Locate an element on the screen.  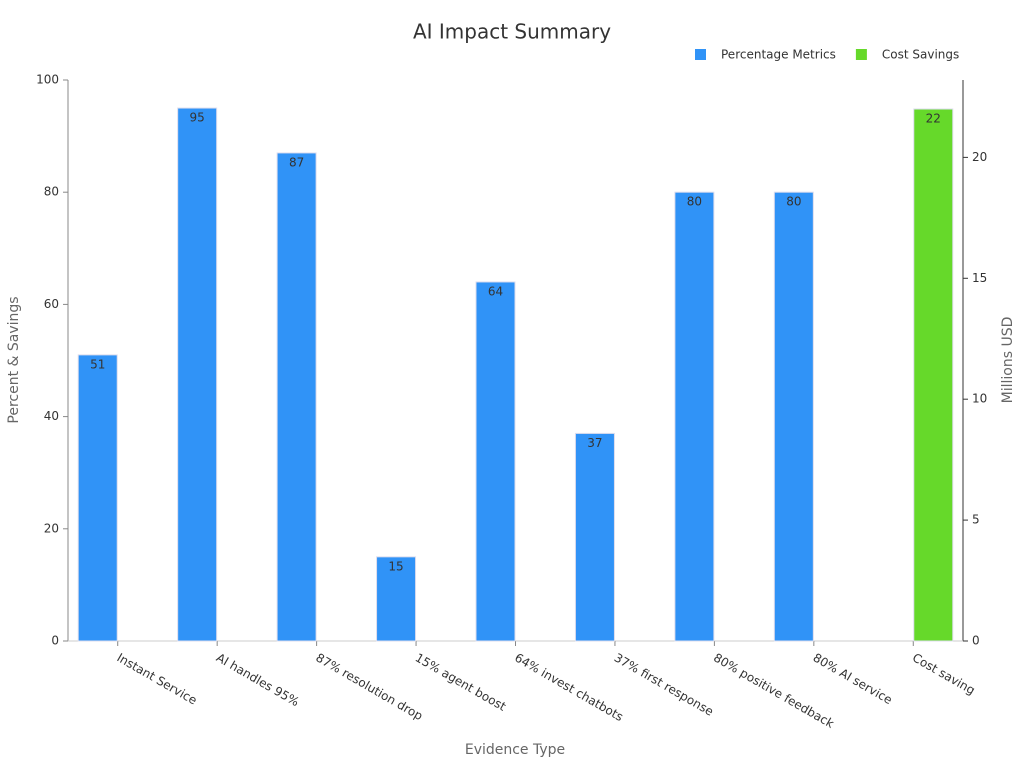
x-tick-label: 87% resolution drop is located at coordinates (369, 687).